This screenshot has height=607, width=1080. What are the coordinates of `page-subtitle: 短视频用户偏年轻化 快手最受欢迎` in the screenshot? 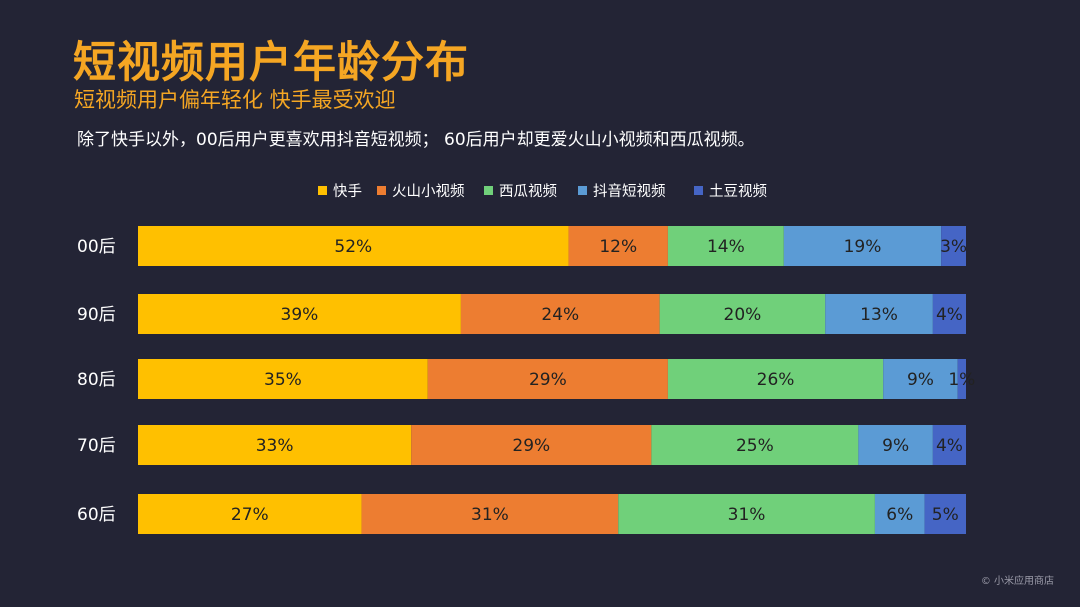 It's located at (235, 100).